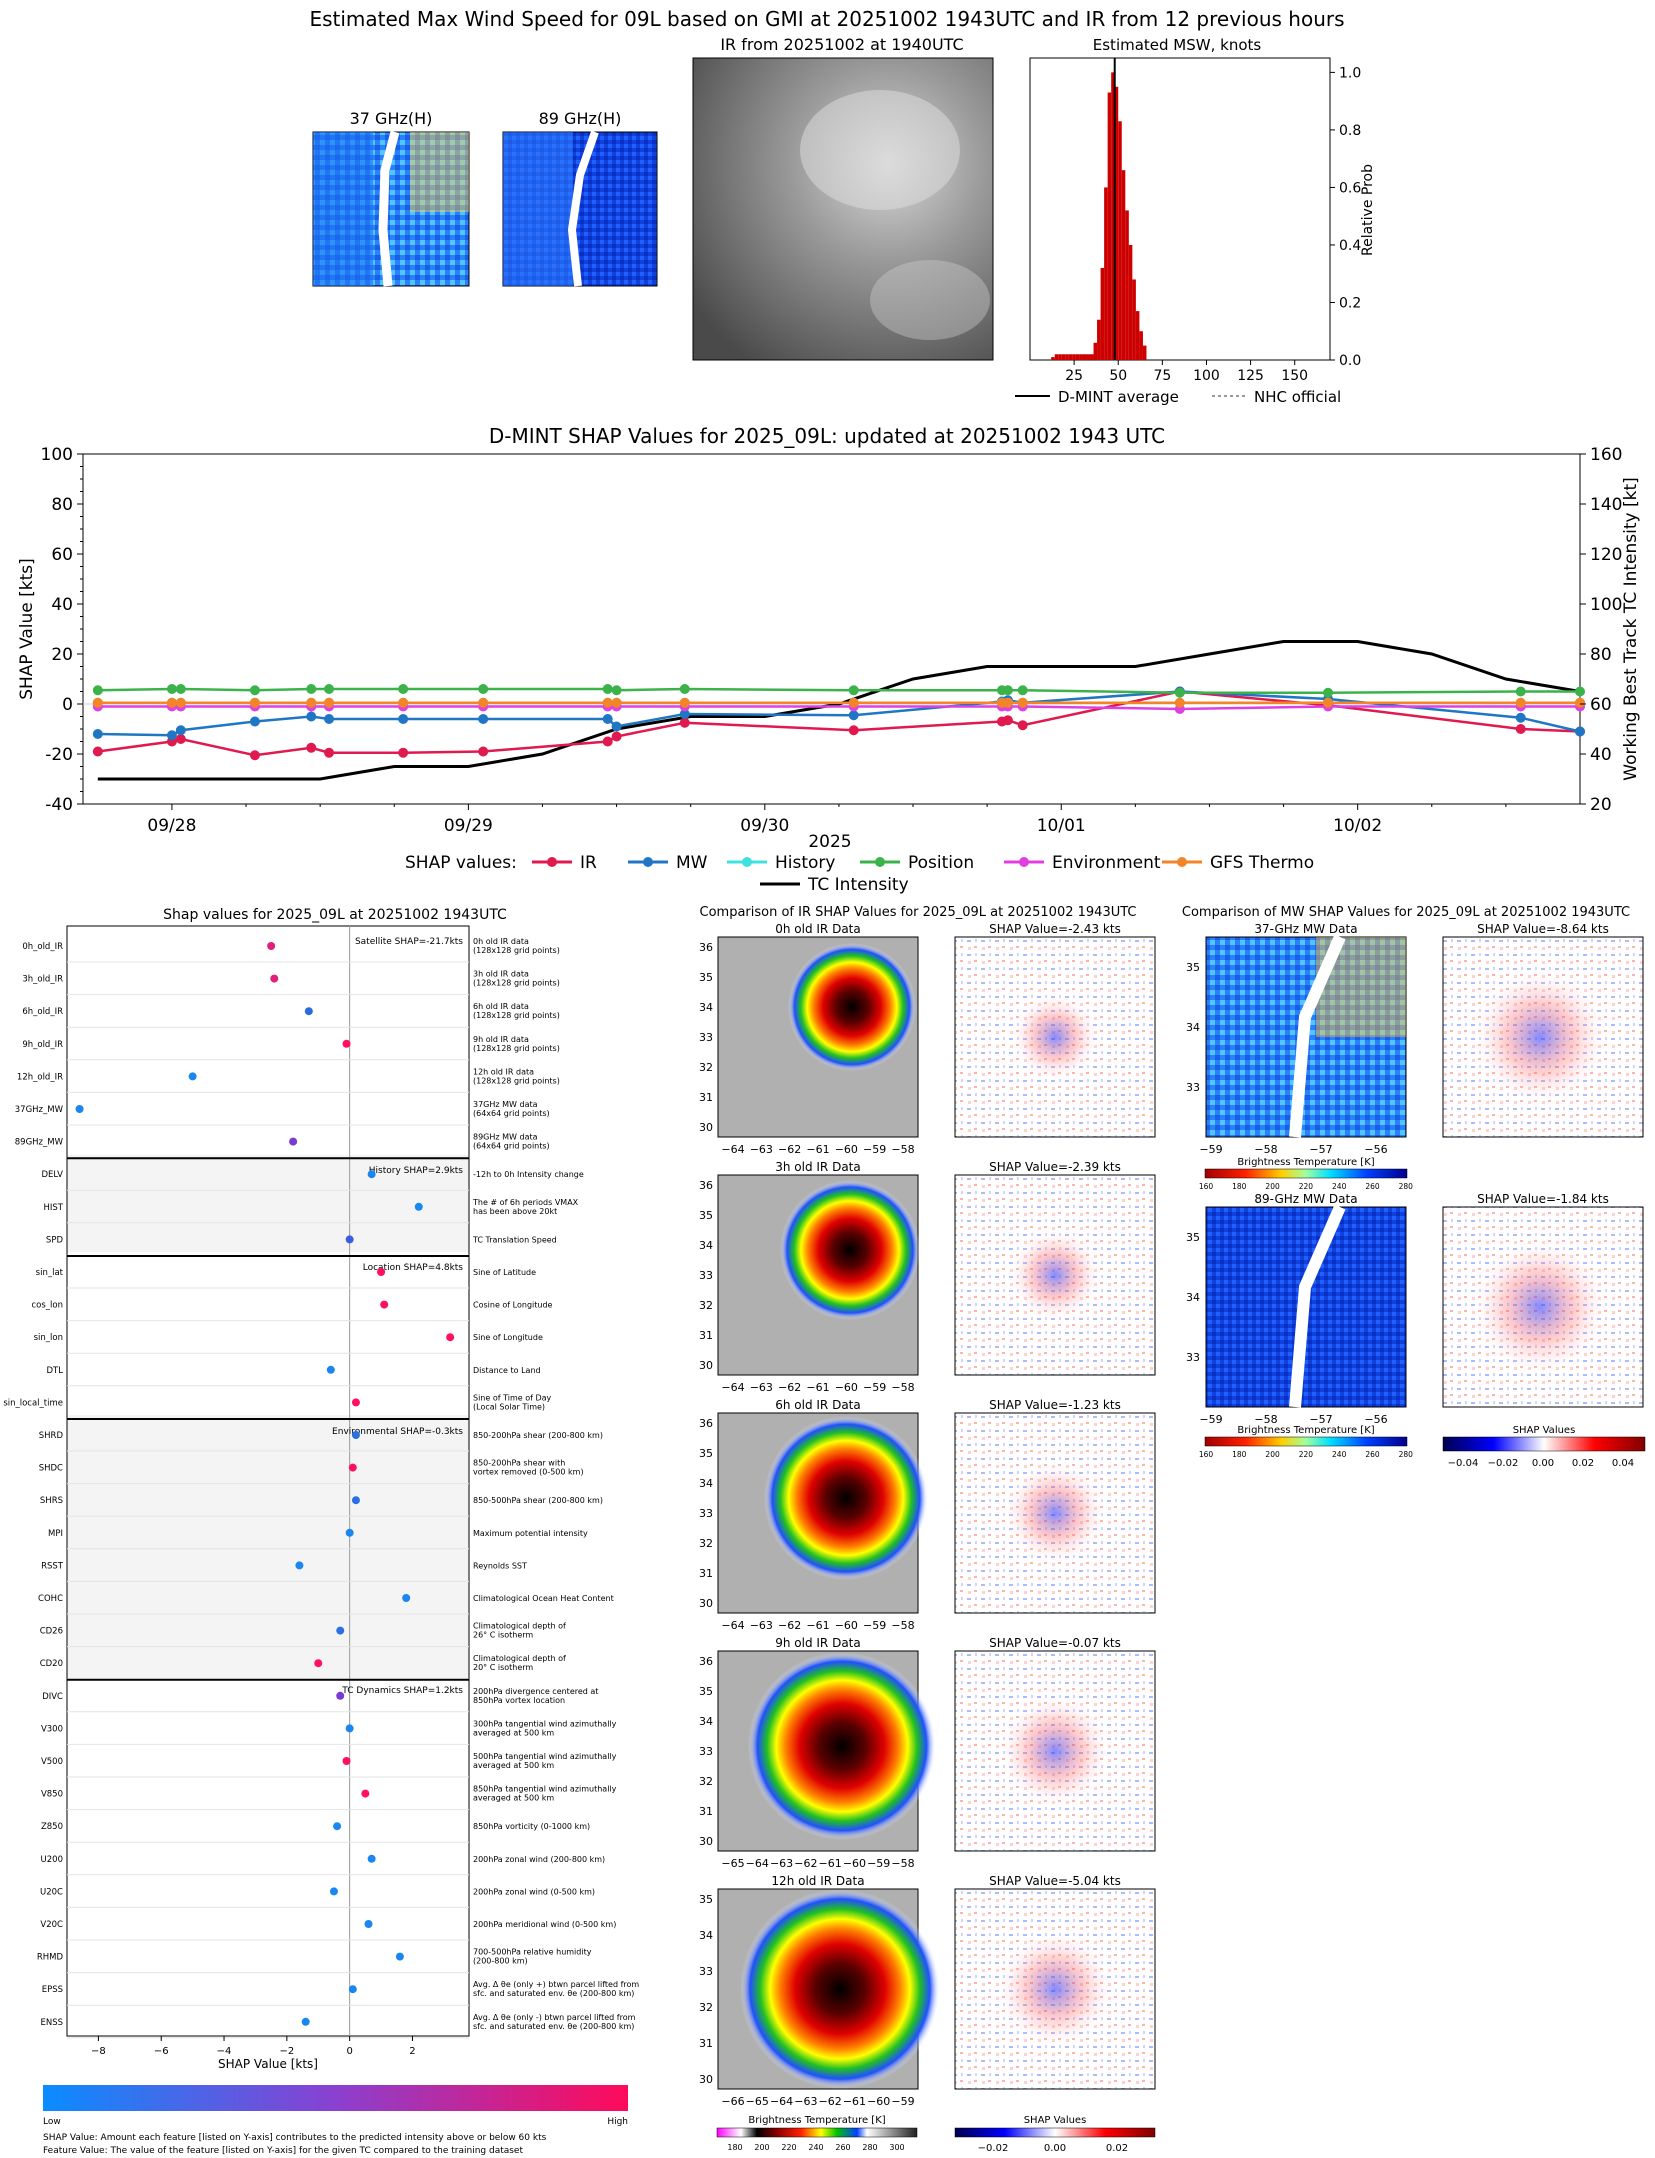  I want to click on feature-description: sfc. and saturated env. θe (200-800 km), so click(553, 2026).